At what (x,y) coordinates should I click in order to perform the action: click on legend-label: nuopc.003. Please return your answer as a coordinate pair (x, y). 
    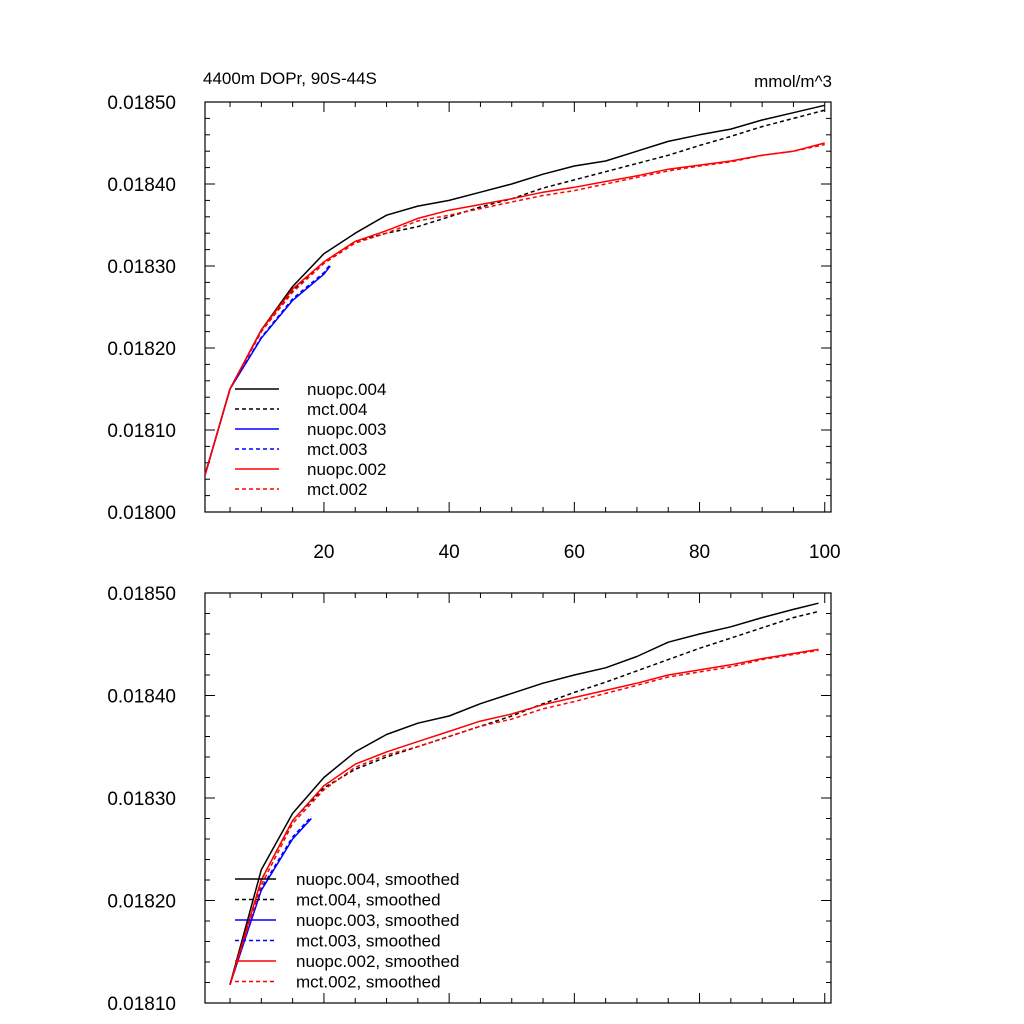
    Looking at the image, I should click on (346, 429).